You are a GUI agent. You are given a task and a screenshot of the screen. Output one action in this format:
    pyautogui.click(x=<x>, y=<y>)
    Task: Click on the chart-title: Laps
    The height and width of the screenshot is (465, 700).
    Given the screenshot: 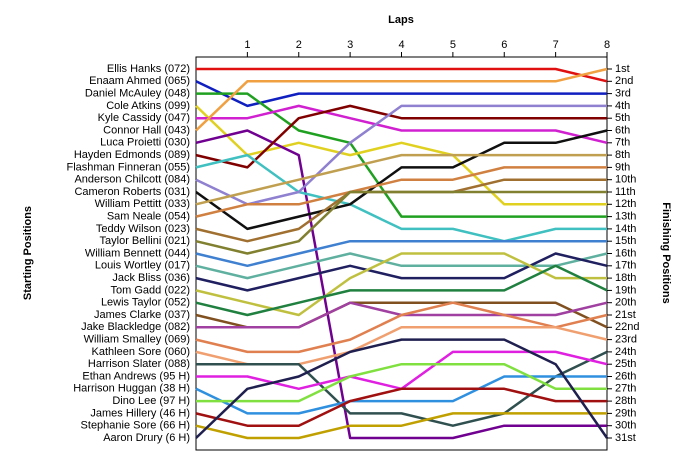 What is the action you would take?
    pyautogui.click(x=401, y=20)
    